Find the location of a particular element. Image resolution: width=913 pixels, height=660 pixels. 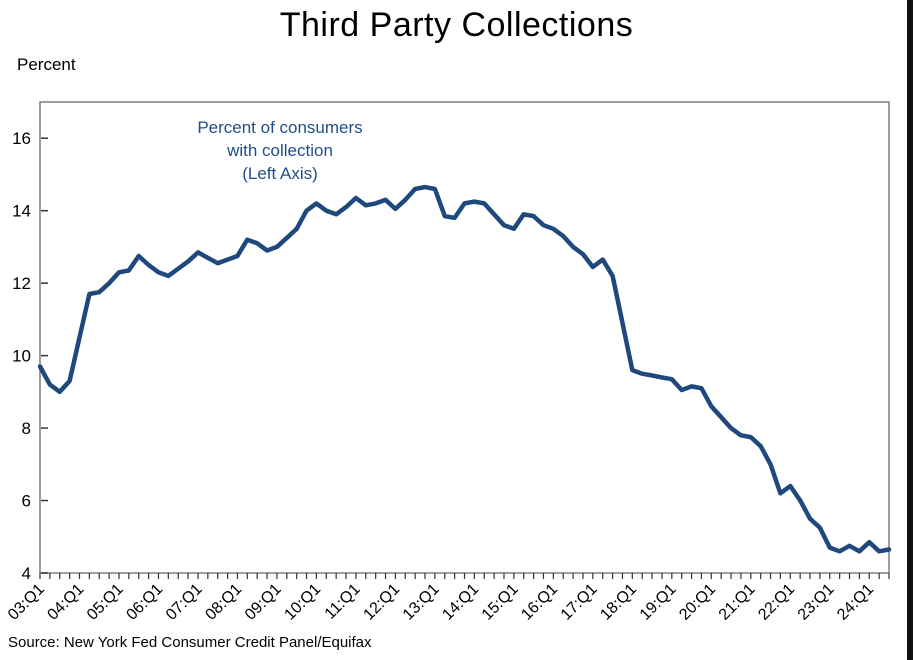

x-axis-tick-label: 10:Q1 is located at coordinates (302, 602).